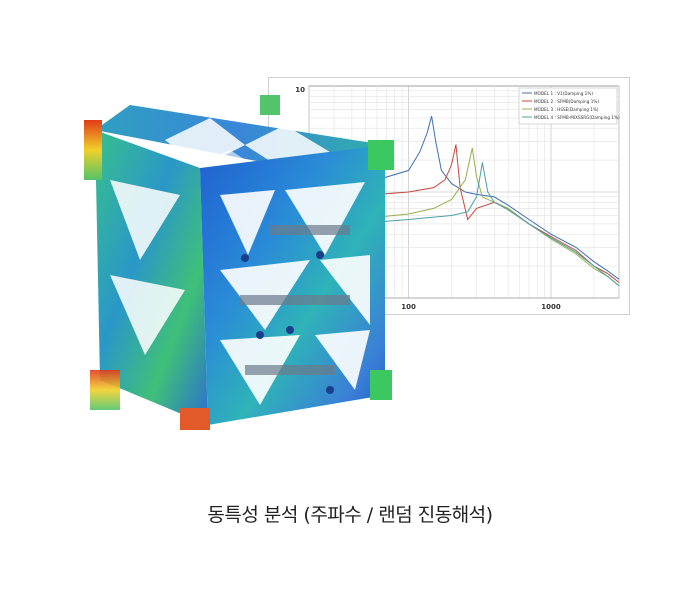 The height and width of the screenshot is (600, 700). What do you see at coordinates (566, 101) in the screenshot?
I see `legend-label: MODEL 2 : SFMB(Damping 1%)` at bounding box center [566, 101].